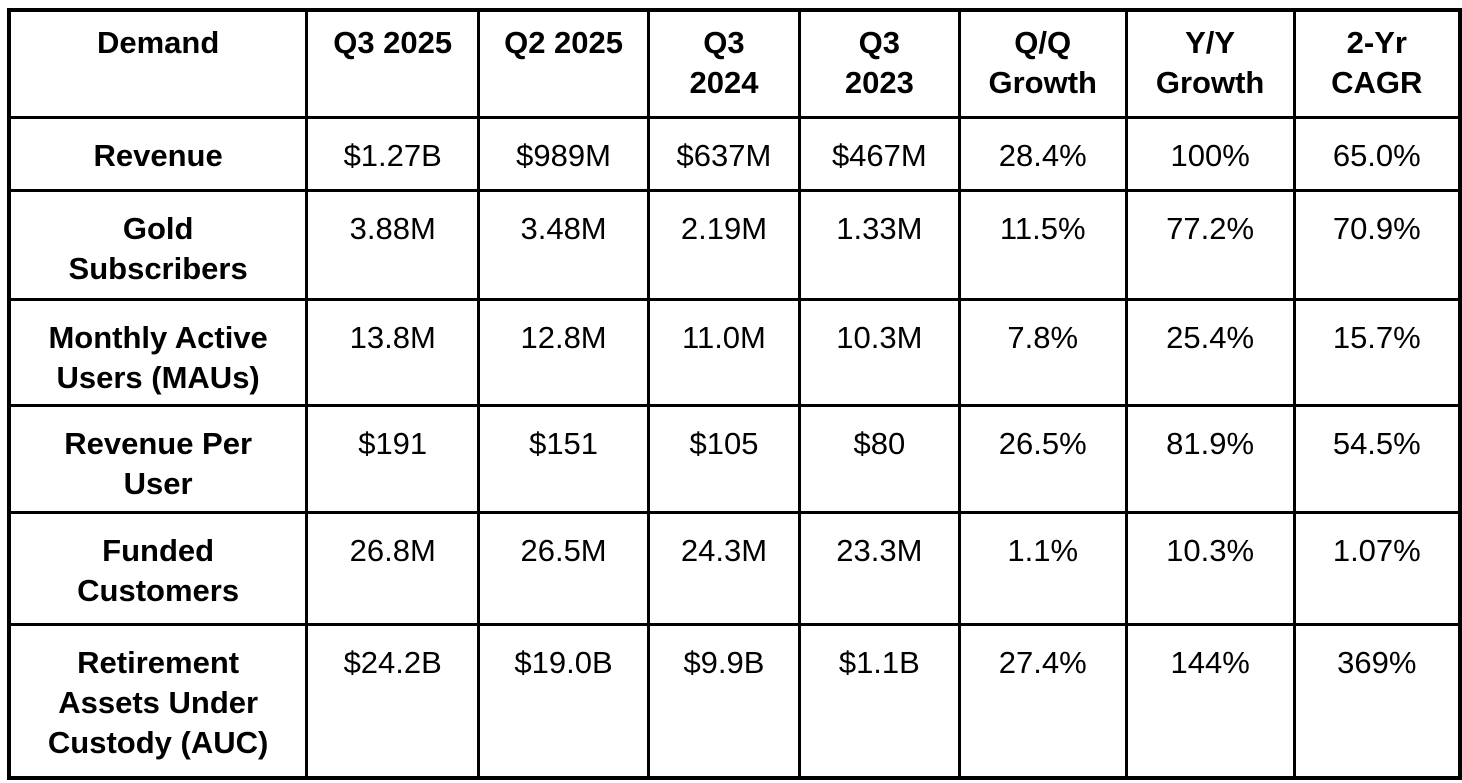  What do you see at coordinates (393, 63) in the screenshot?
I see `column-header: Q3 2025` at bounding box center [393, 63].